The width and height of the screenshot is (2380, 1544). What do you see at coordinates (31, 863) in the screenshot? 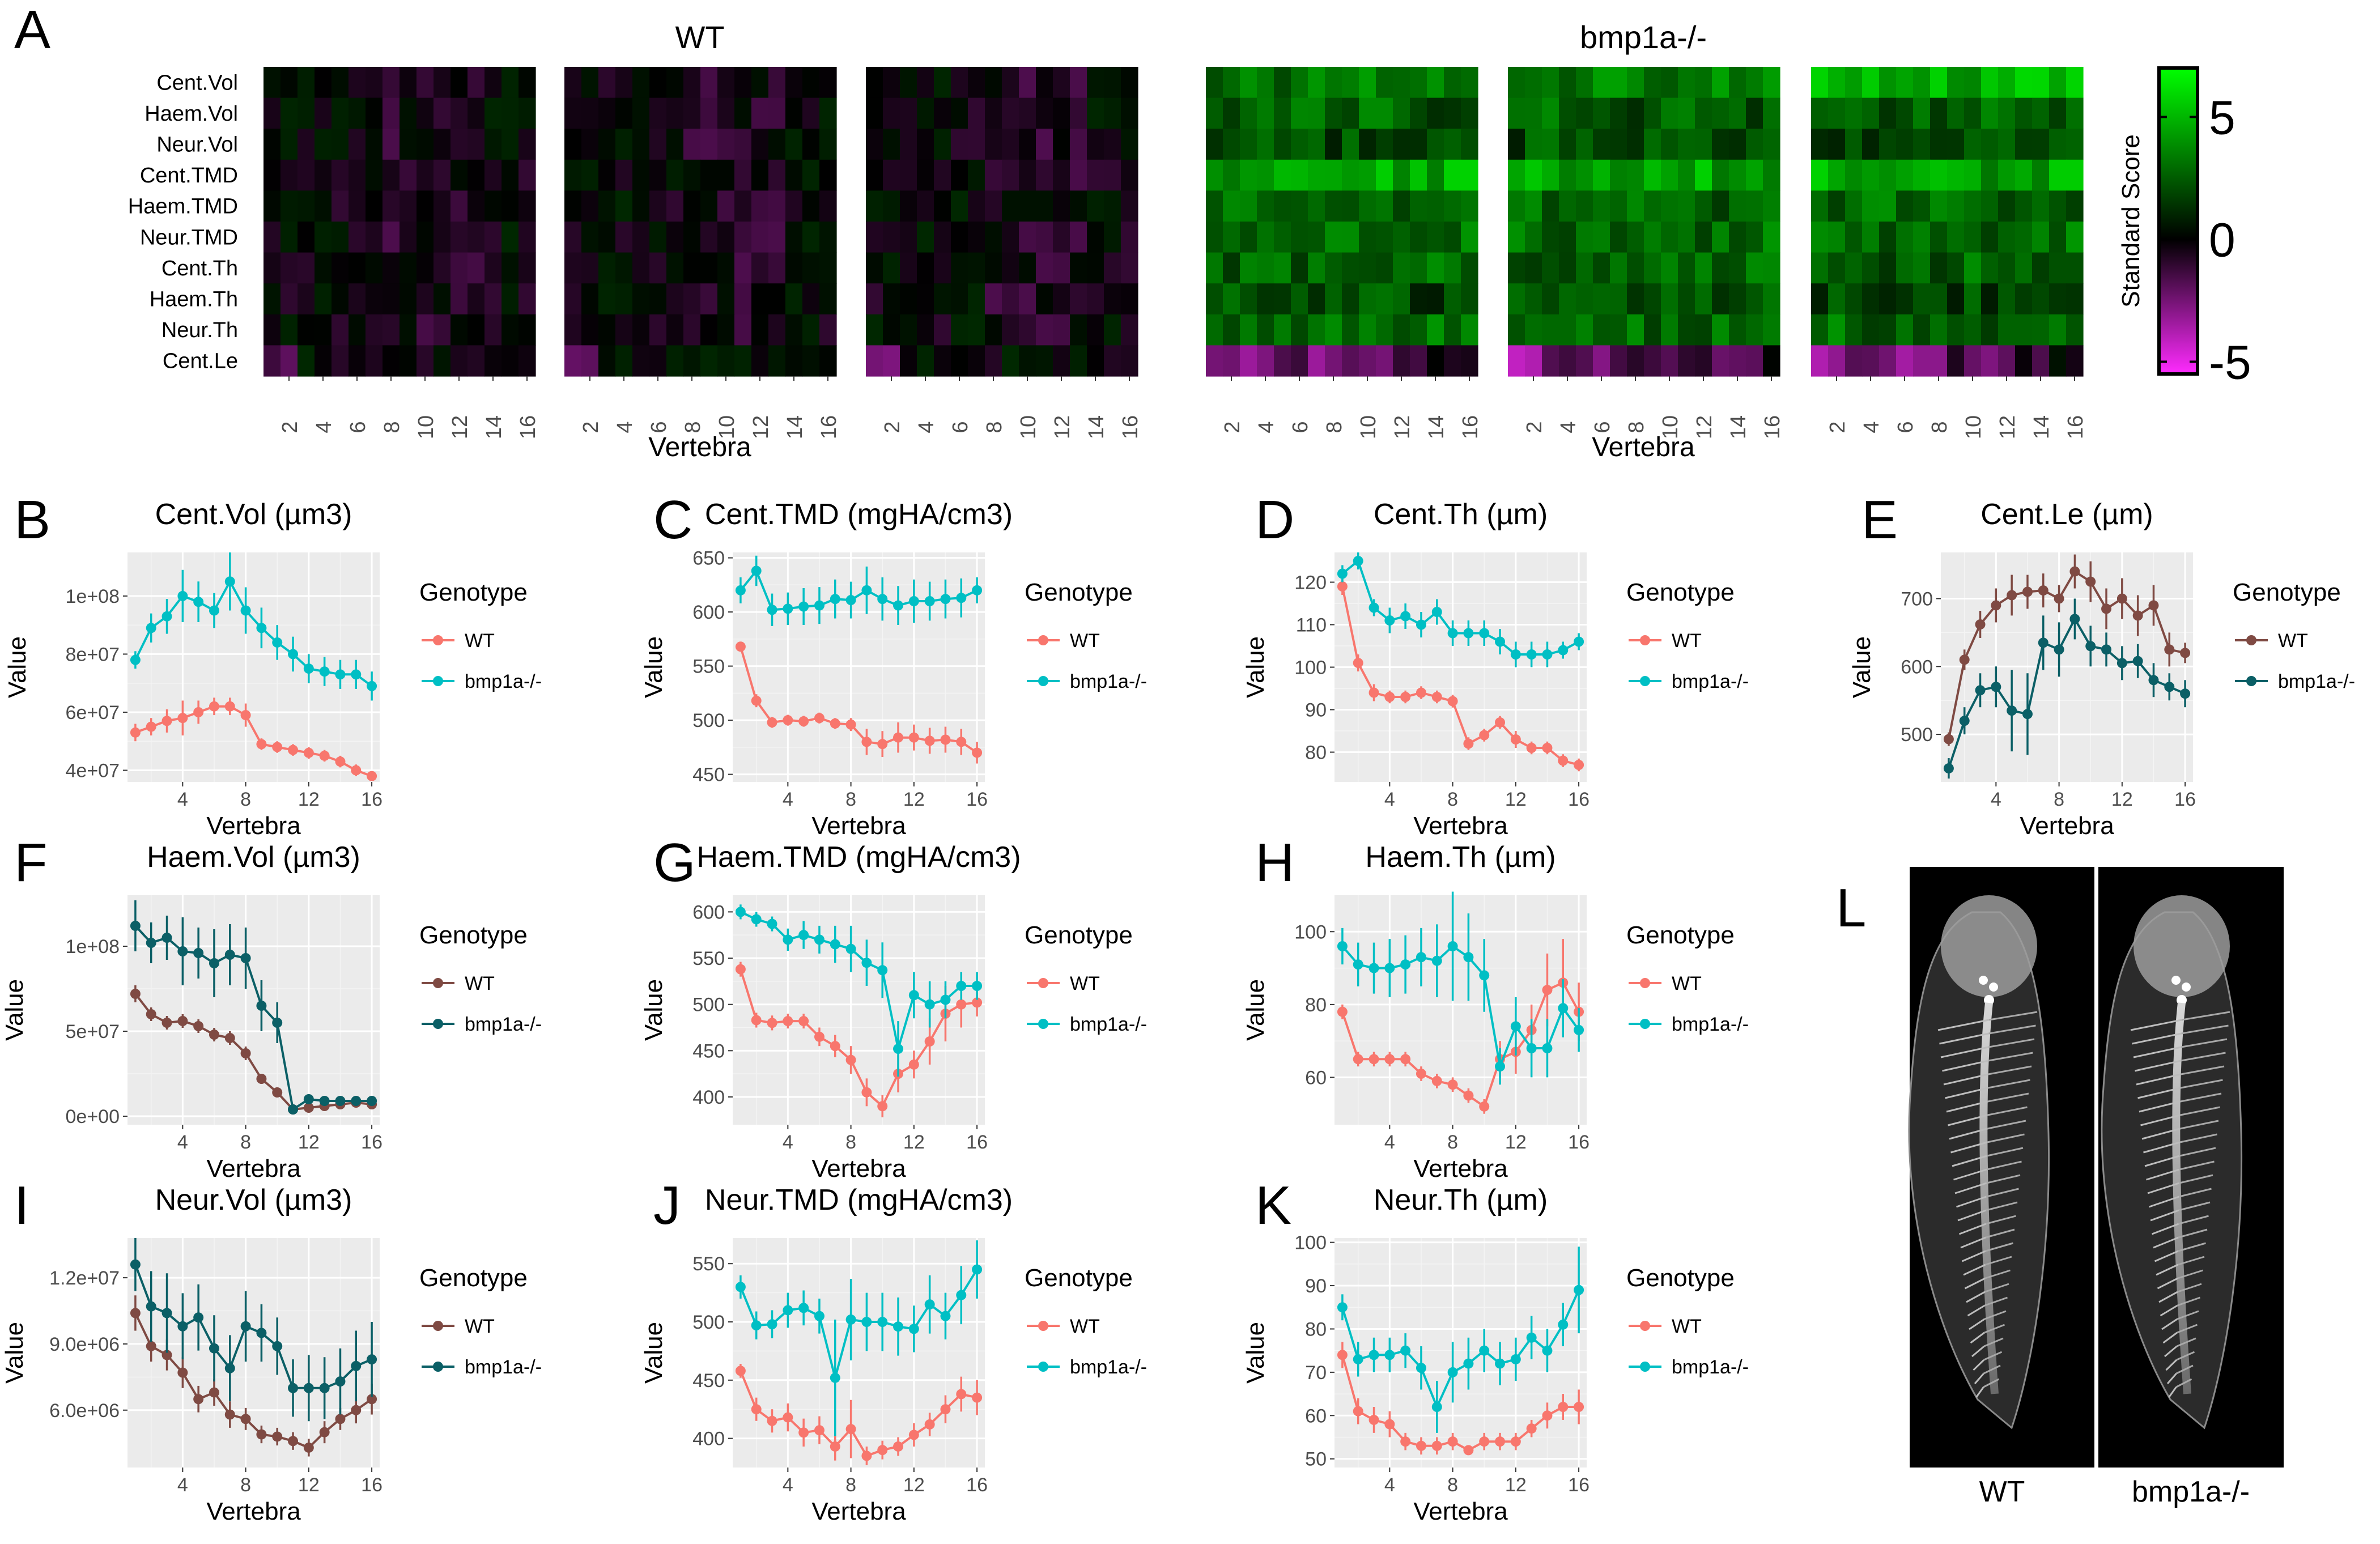
I see `panel-letter: F` at bounding box center [31, 863].